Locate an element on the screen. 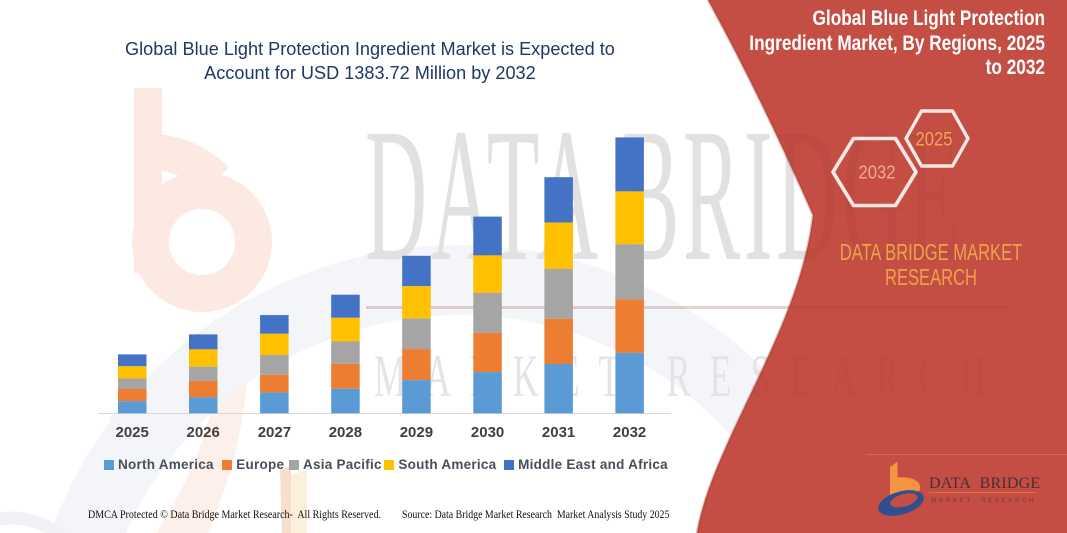  svg-text: 2025 is located at coordinates (934, 140).